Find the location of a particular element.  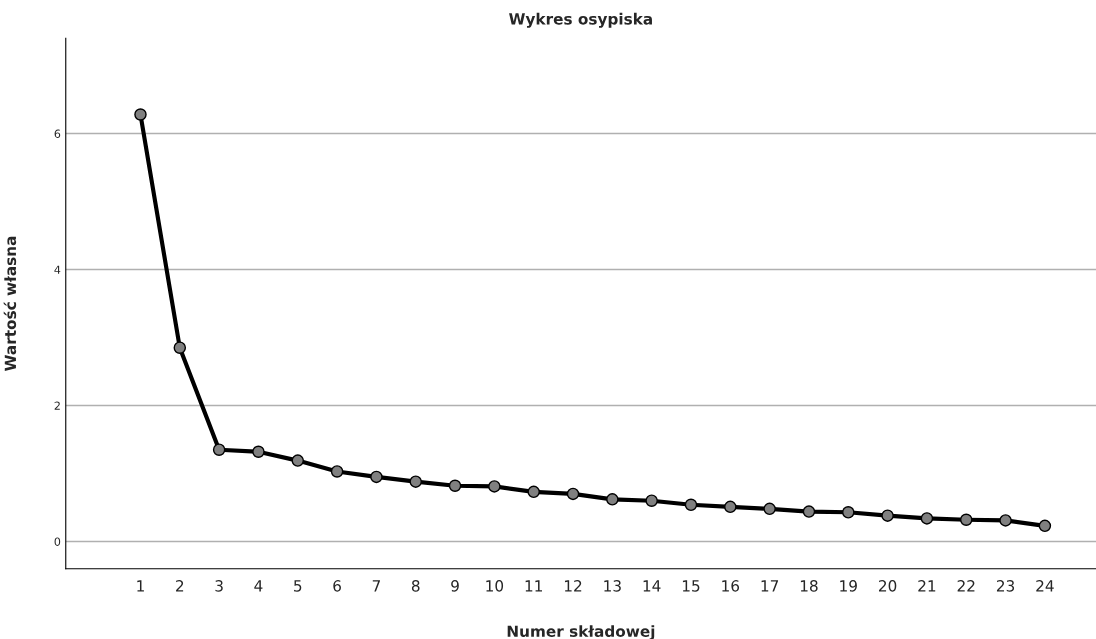

x-tick-label: 14 is located at coordinates (652, 586).